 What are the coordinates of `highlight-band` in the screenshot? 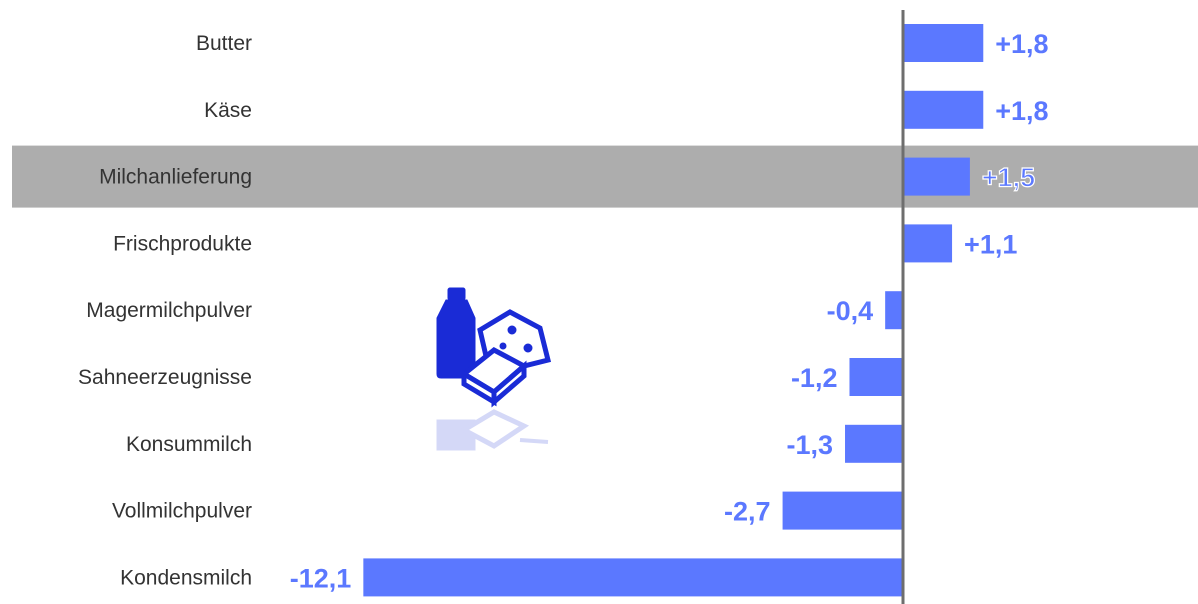 It's located at (605, 176).